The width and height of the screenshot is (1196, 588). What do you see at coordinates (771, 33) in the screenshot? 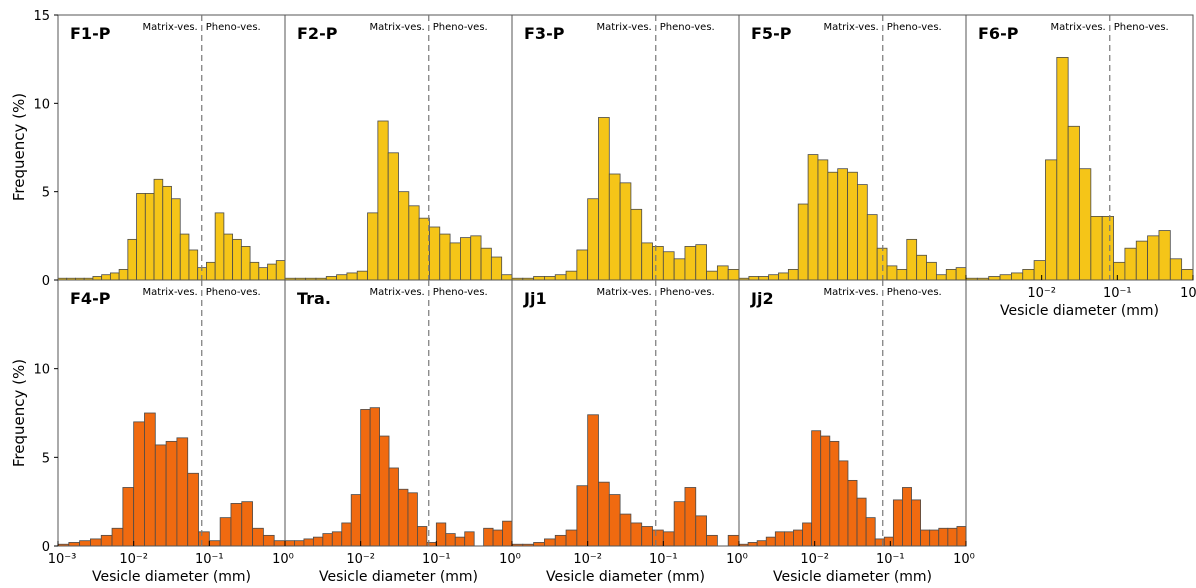
I see `panel-label: F5-P` at bounding box center [771, 33].